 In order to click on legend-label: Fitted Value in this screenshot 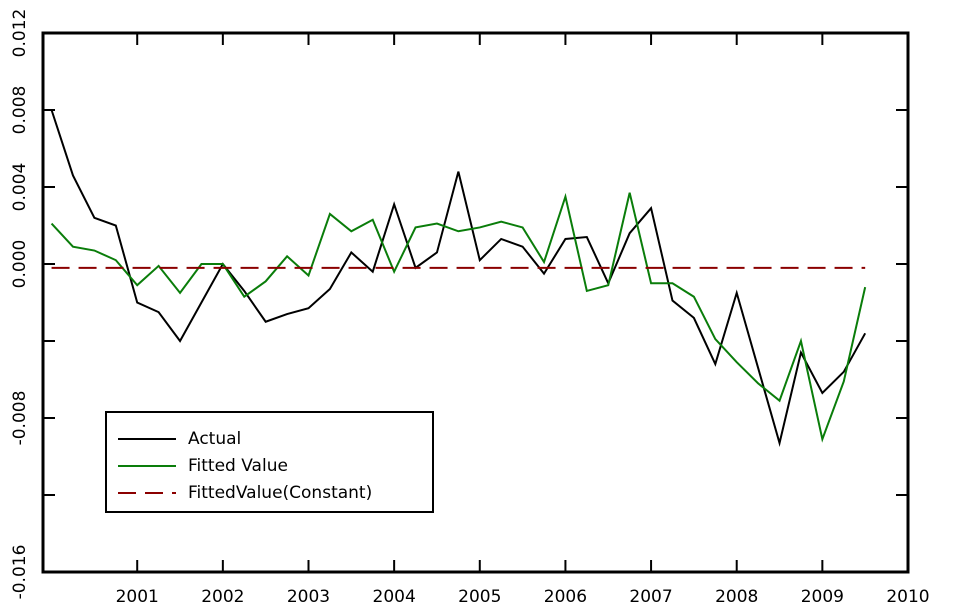, I will do `click(238, 466)`.